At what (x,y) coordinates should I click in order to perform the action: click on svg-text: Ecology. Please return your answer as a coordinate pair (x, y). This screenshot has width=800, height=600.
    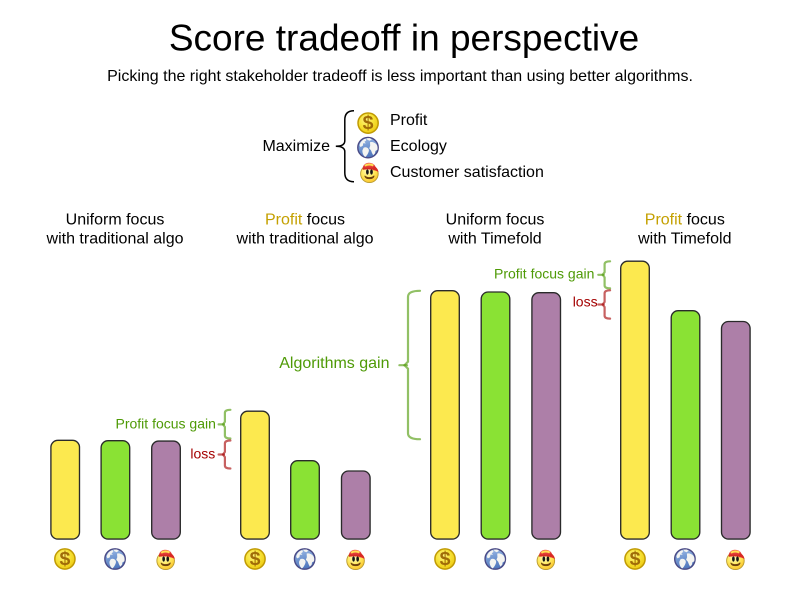
    Looking at the image, I should click on (418, 146).